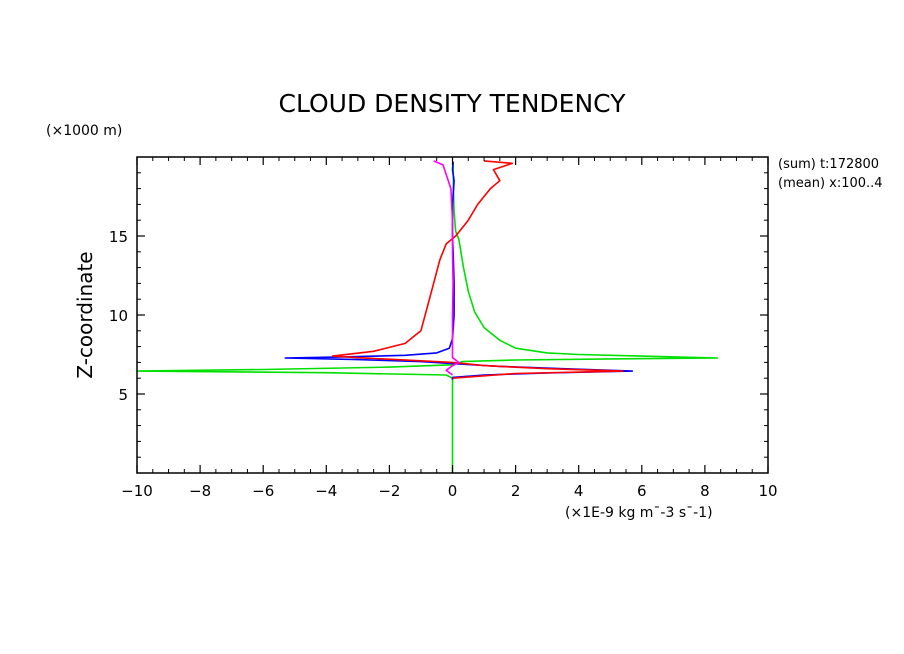  What do you see at coordinates (263, 491) in the screenshot?
I see `x-tick-label: −6` at bounding box center [263, 491].